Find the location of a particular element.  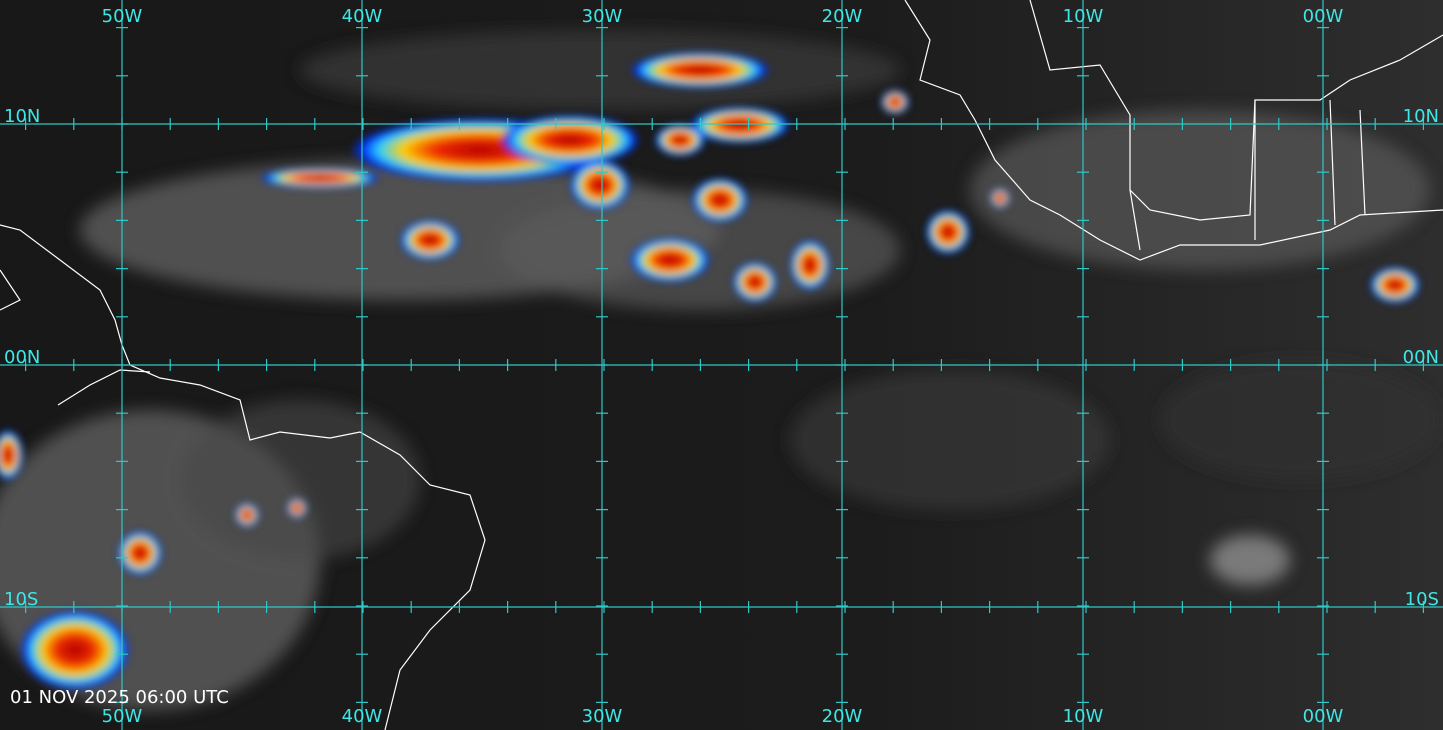

timestamp: 01 NOV 2025 06:00 UTC is located at coordinates (119, 697).